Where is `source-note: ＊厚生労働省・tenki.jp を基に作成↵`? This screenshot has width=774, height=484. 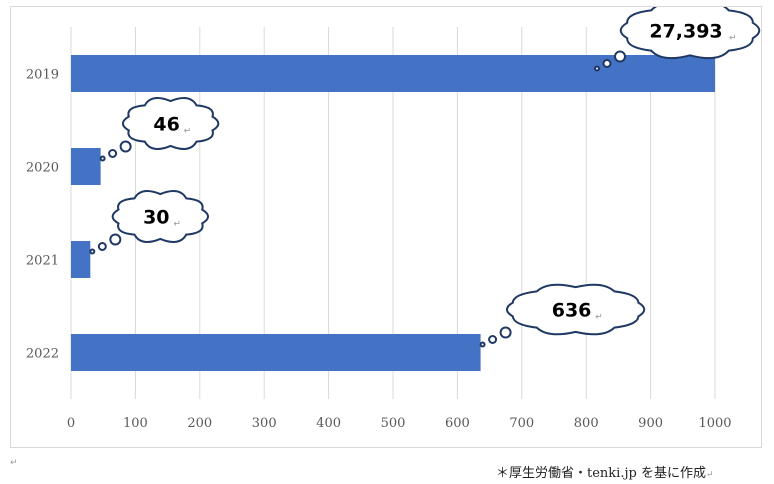
source-note: ＊厚生労働省・tenki.jp を基に作成↵ is located at coordinates (605, 471).